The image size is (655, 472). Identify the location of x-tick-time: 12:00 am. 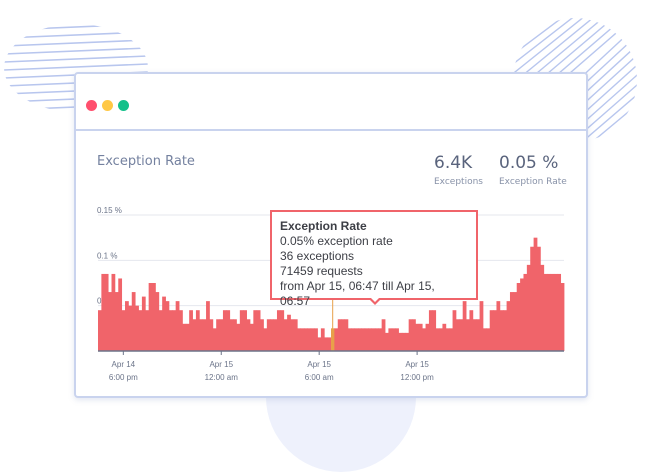
(222, 377).